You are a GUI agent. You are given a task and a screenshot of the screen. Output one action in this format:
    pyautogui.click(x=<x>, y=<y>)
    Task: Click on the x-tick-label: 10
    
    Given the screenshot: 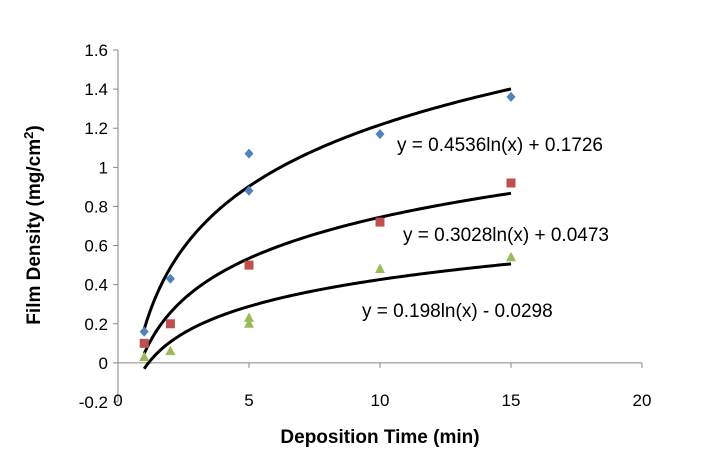 What is the action you would take?
    pyautogui.click(x=380, y=400)
    